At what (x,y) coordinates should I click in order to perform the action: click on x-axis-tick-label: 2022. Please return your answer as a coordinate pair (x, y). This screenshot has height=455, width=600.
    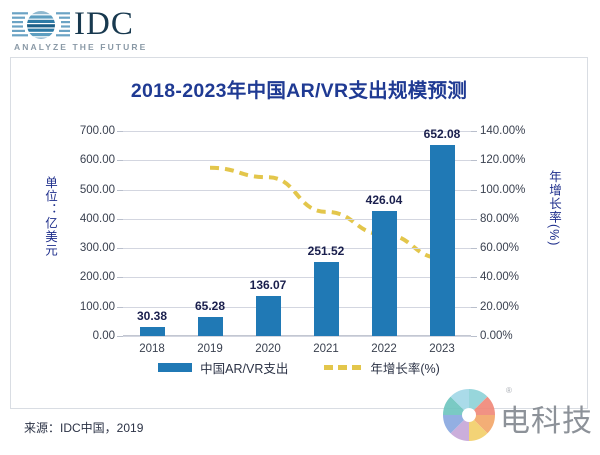
    Looking at the image, I should click on (384, 349).